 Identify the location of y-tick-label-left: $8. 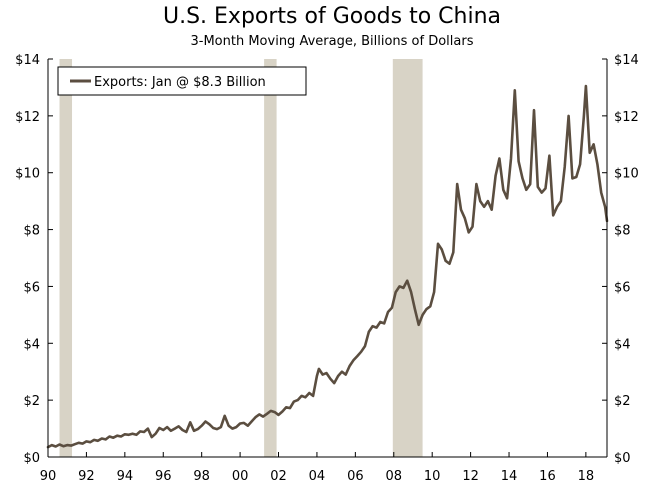
(31, 231).